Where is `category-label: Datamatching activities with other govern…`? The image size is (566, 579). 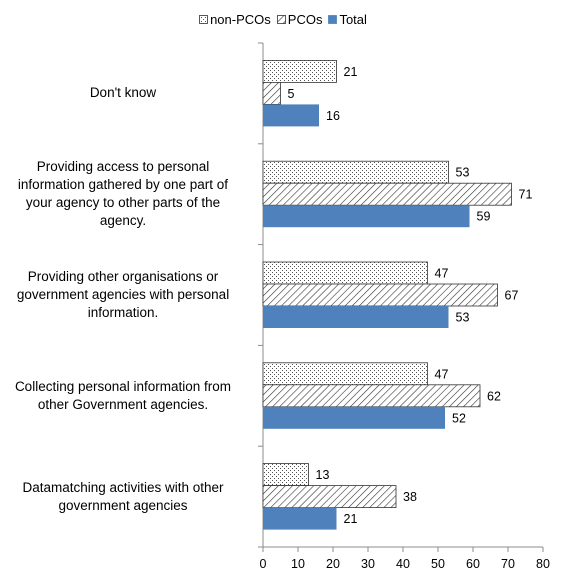
category-label: Datamatching activities with other govern… is located at coordinates (124, 497).